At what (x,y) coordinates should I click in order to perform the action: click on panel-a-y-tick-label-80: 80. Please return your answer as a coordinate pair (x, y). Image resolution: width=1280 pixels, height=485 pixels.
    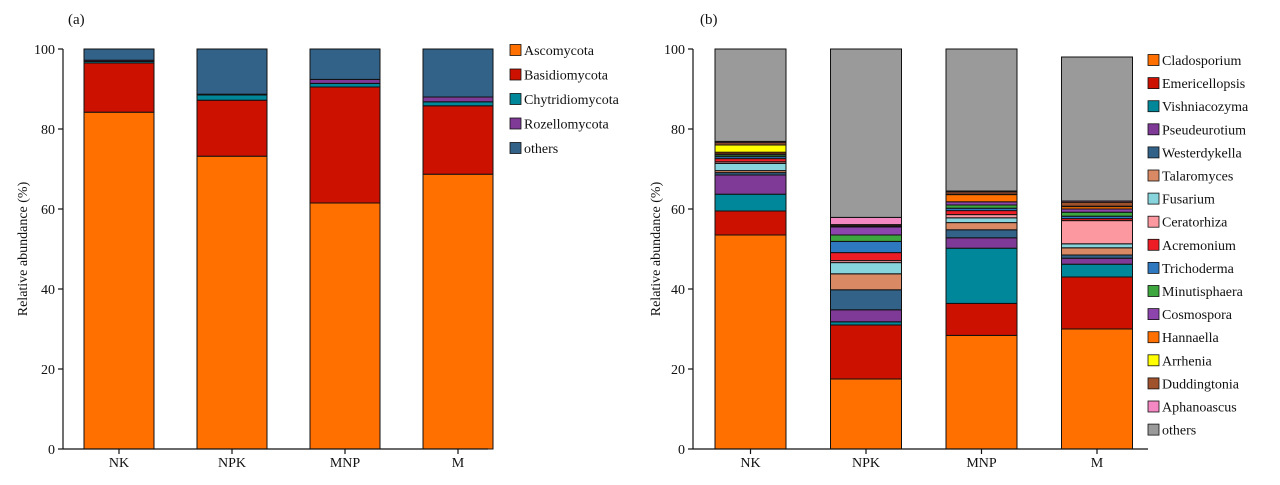
    Looking at the image, I should click on (48, 130).